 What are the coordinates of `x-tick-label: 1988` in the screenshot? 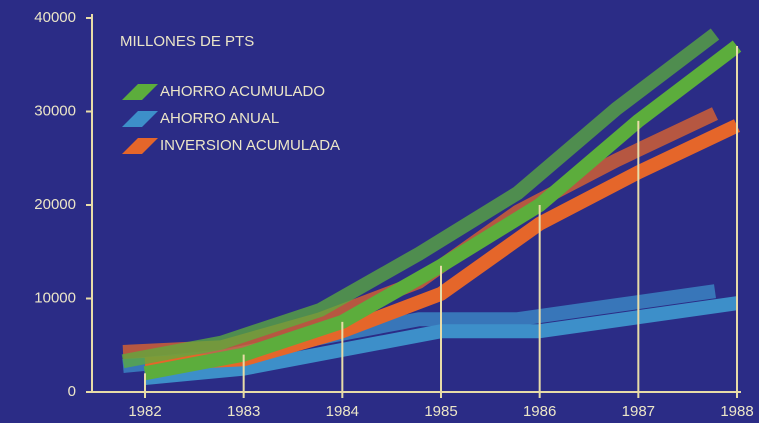 It's located at (736, 411).